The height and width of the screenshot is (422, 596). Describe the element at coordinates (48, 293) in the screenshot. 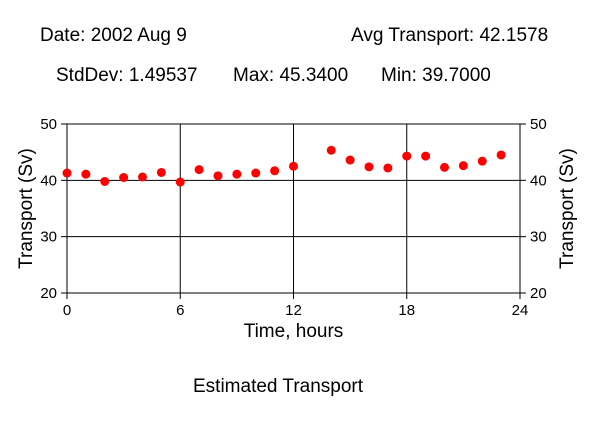

I see `y-tick-label-left: 20` at that location.